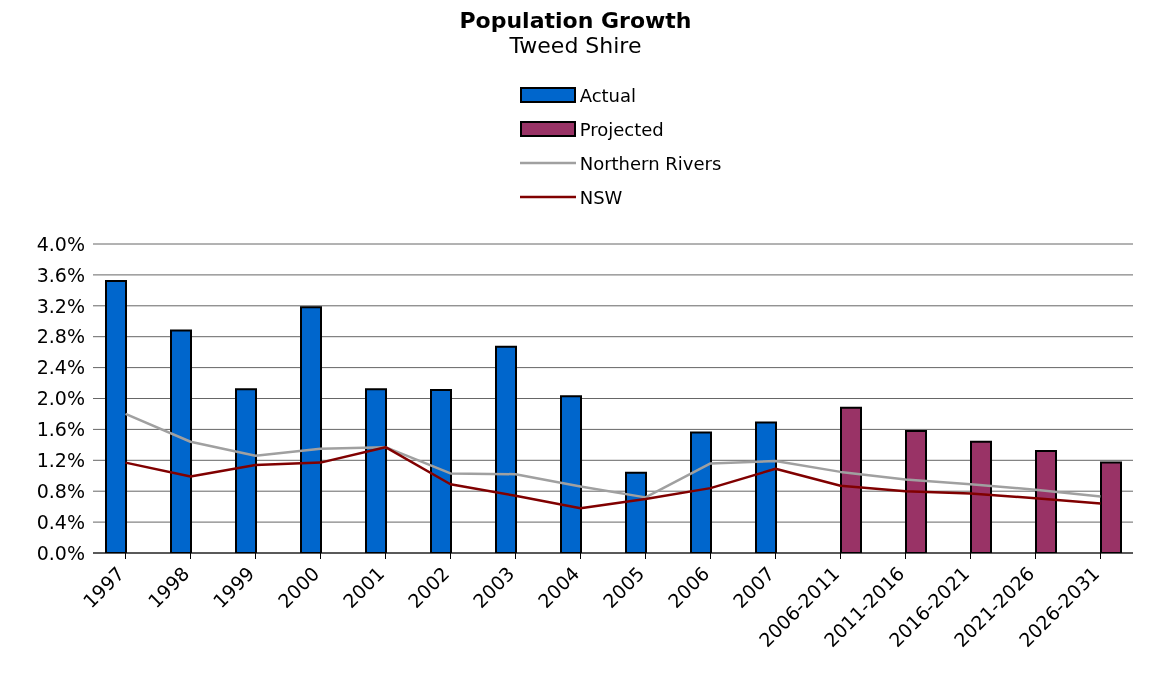 Image resolution: width=1151 pixels, height=688 pixels. I want to click on y-tick-label: 4.0%, so click(60, 243).